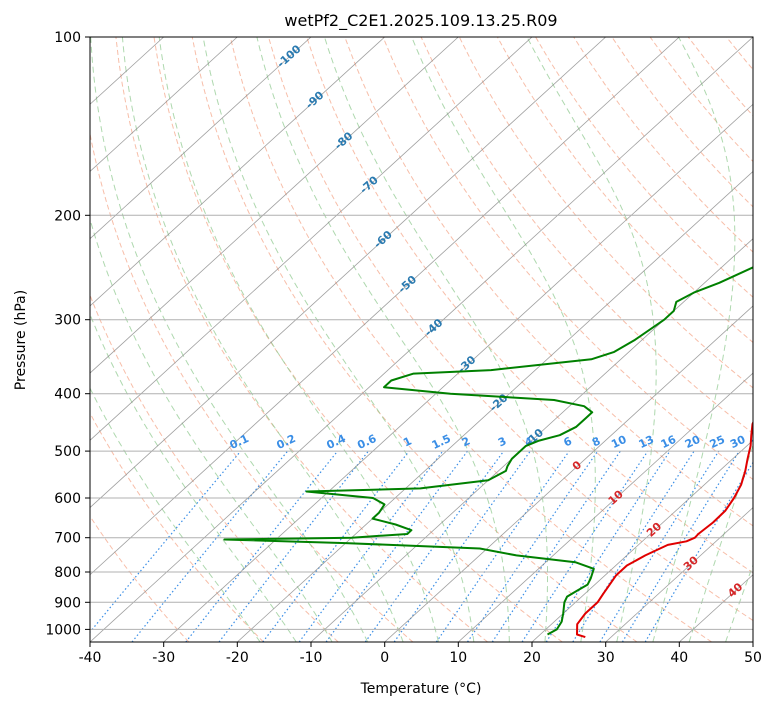 The image size is (775, 708). I want to click on y-tick-label: 400, so click(67, 395).